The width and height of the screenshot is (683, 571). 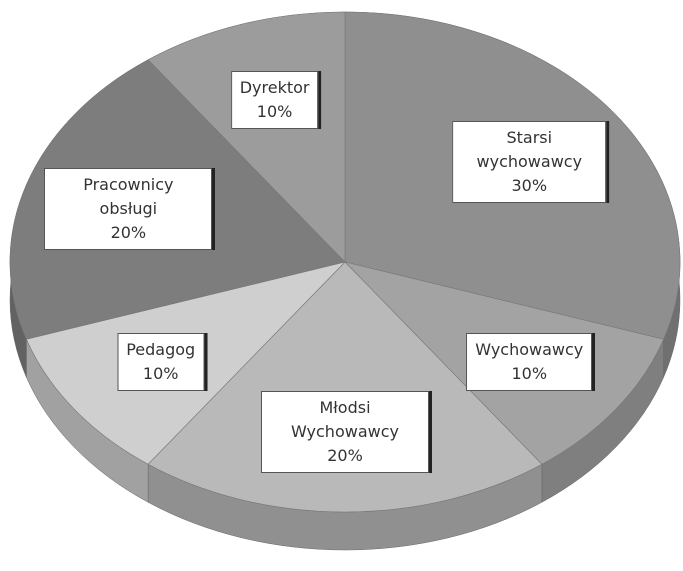 I want to click on slice-label: Pracownicy obsługi 20%, so click(x=128, y=209).